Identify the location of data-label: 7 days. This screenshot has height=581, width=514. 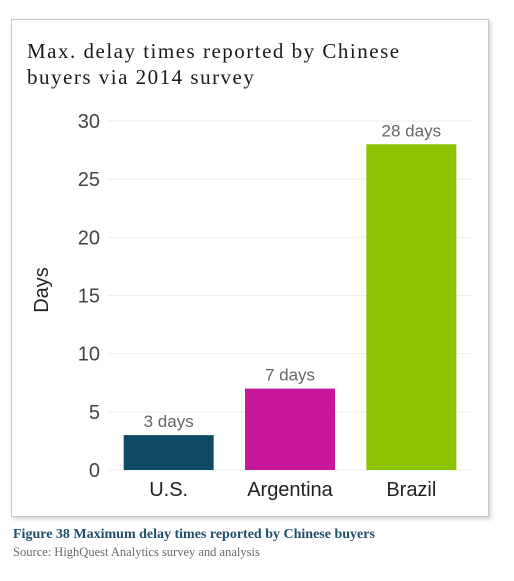
(290, 375).